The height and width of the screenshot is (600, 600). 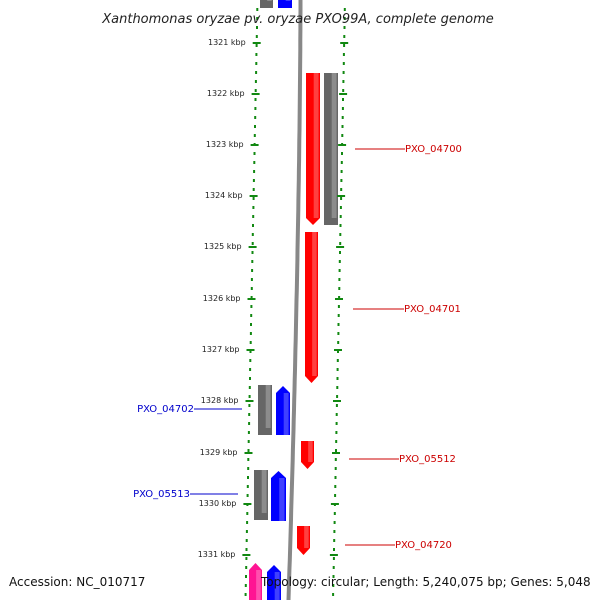 What do you see at coordinates (221, 349) in the screenshot?
I see `tick-label: 1327 kbp` at bounding box center [221, 349].